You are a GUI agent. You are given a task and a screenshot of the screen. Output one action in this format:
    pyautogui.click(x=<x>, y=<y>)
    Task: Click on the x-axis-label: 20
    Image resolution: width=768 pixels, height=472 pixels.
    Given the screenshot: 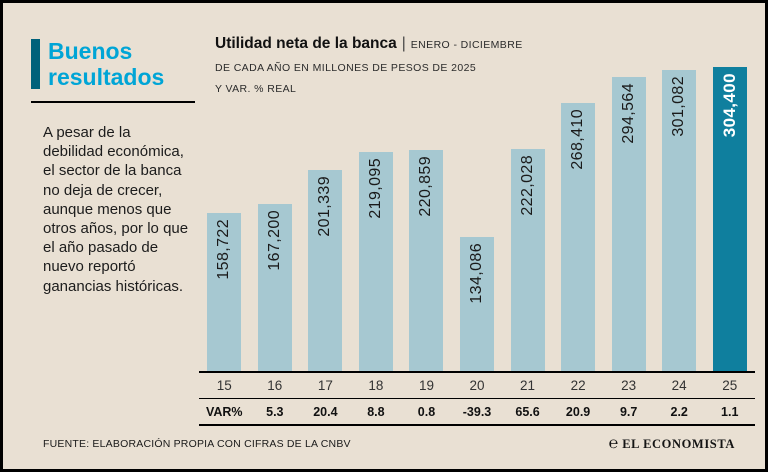 What is the action you would take?
    pyautogui.click(x=477, y=385)
    